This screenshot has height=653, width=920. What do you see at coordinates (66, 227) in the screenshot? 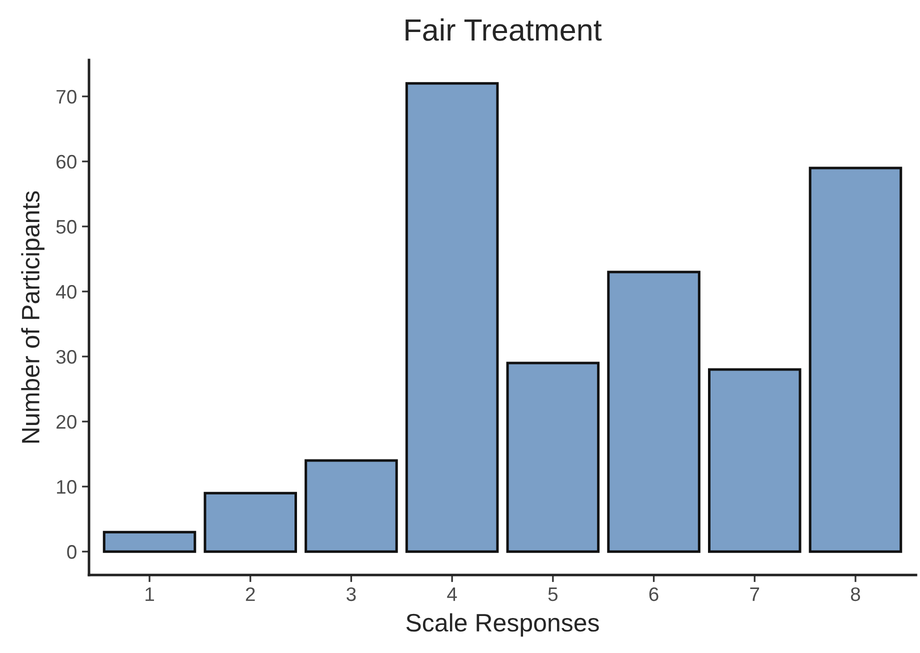
I see `y-tick-label: 50` at bounding box center [66, 227].